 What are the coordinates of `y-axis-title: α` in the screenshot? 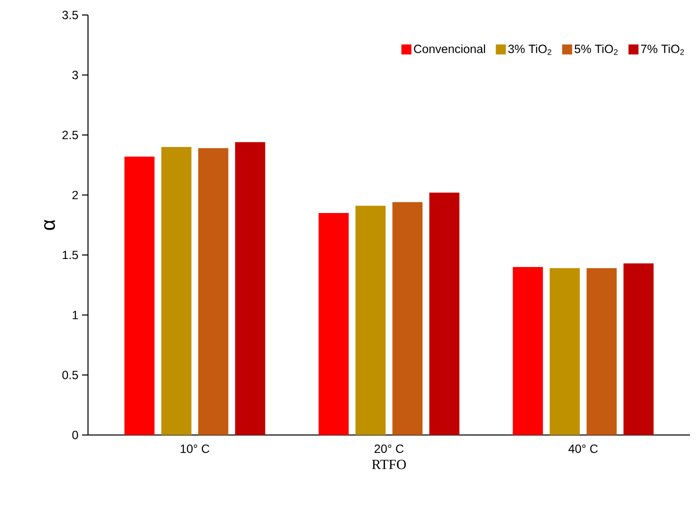 It's located at (50, 225).